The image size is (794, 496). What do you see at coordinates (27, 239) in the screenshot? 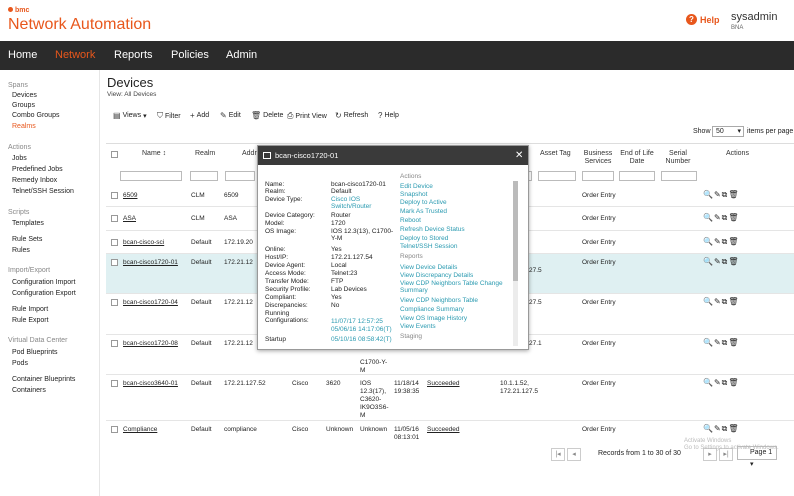
I see `sidebar-item-rule-sets: Rule Sets` at bounding box center [27, 239].